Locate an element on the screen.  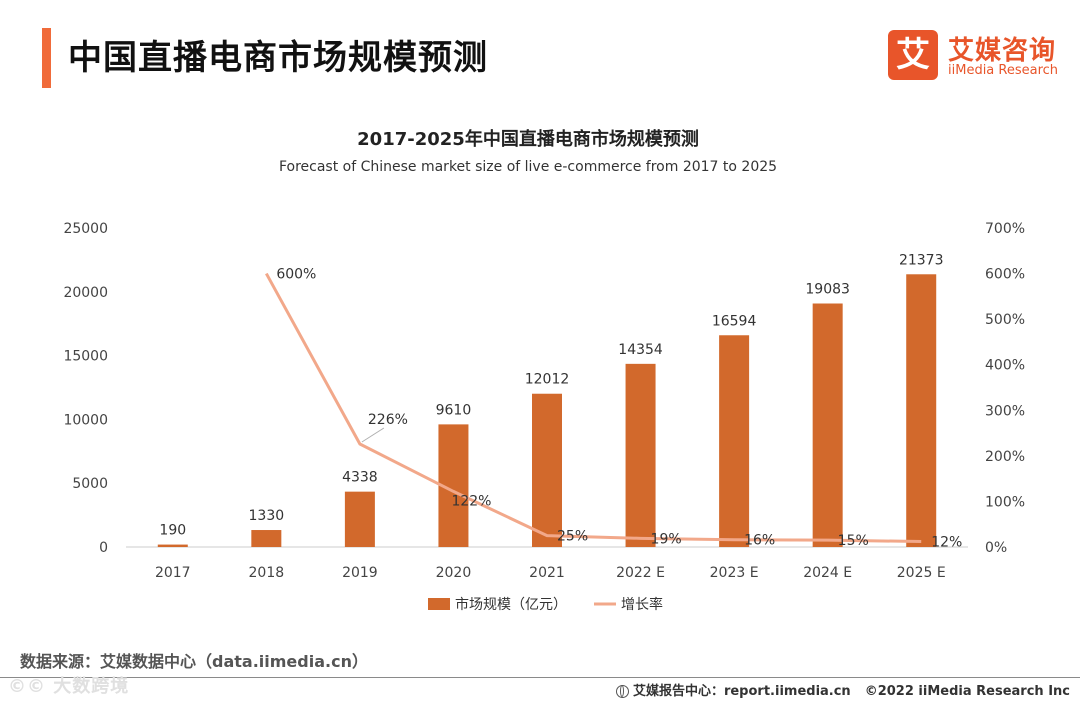
growth-rate-label: 12% is located at coordinates (946, 543).